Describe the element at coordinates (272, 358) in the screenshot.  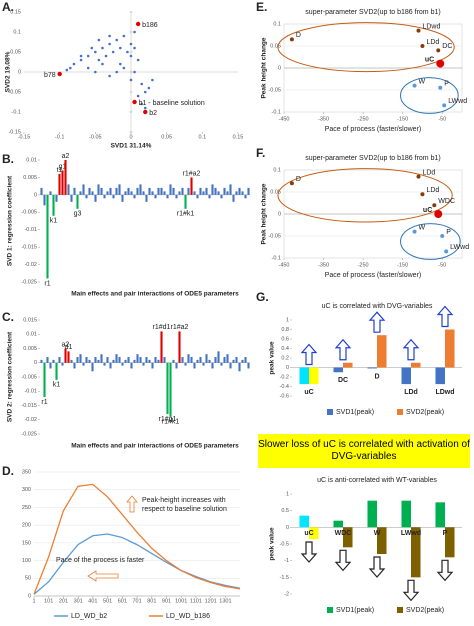
I see `y-axis-label: peak value` at that location.